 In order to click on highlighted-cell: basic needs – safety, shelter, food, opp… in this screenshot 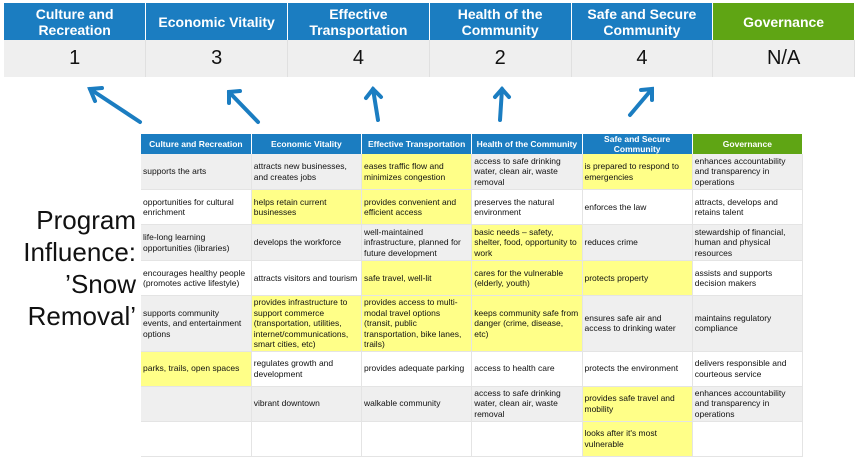, I will do `click(527, 242)`.